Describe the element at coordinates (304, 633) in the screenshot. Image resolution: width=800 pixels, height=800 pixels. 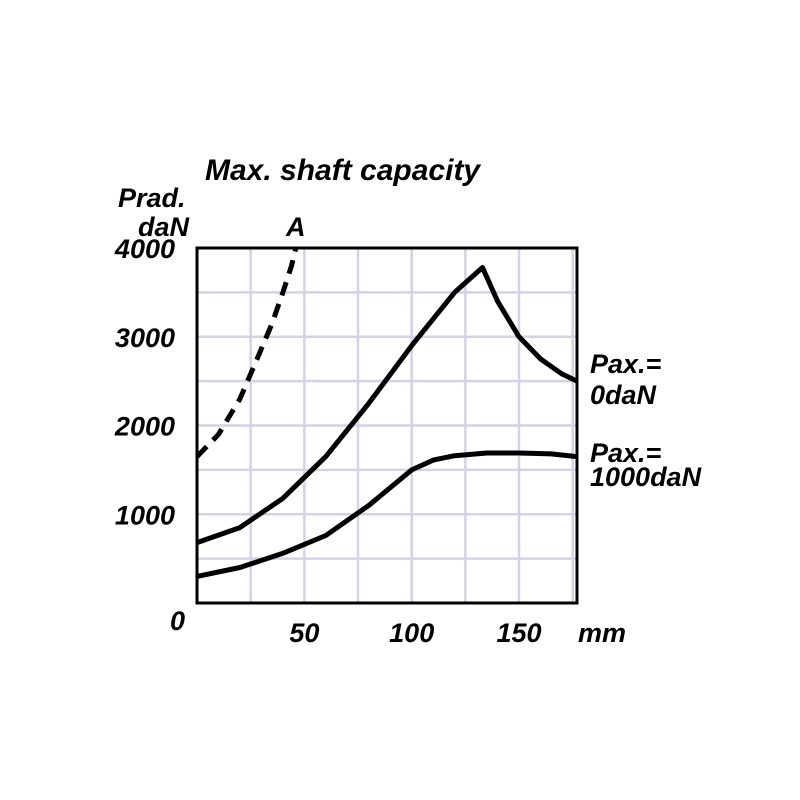
I see `x-tick-label: 50` at that location.